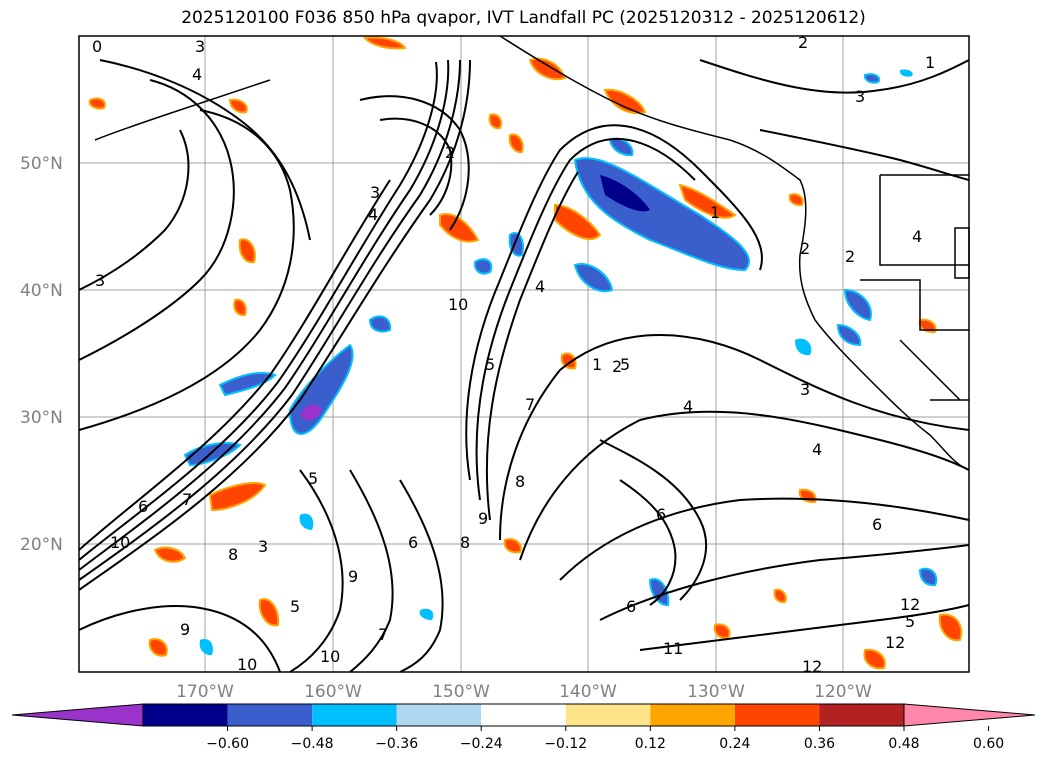  I want to click on lon-label: 130°W, so click(716, 692).